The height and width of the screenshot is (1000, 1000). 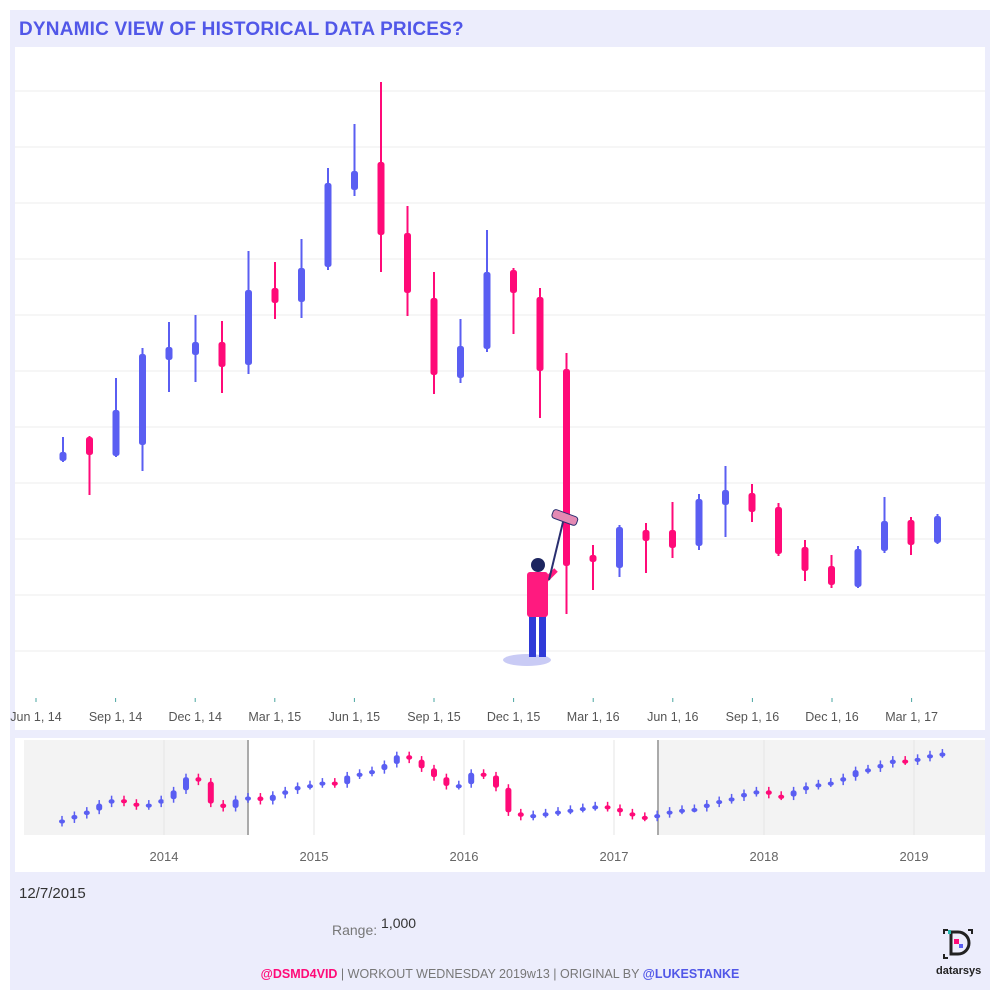 What do you see at coordinates (116, 717) in the screenshot?
I see `x-tick-label: Sep 1, 14` at bounding box center [116, 717].